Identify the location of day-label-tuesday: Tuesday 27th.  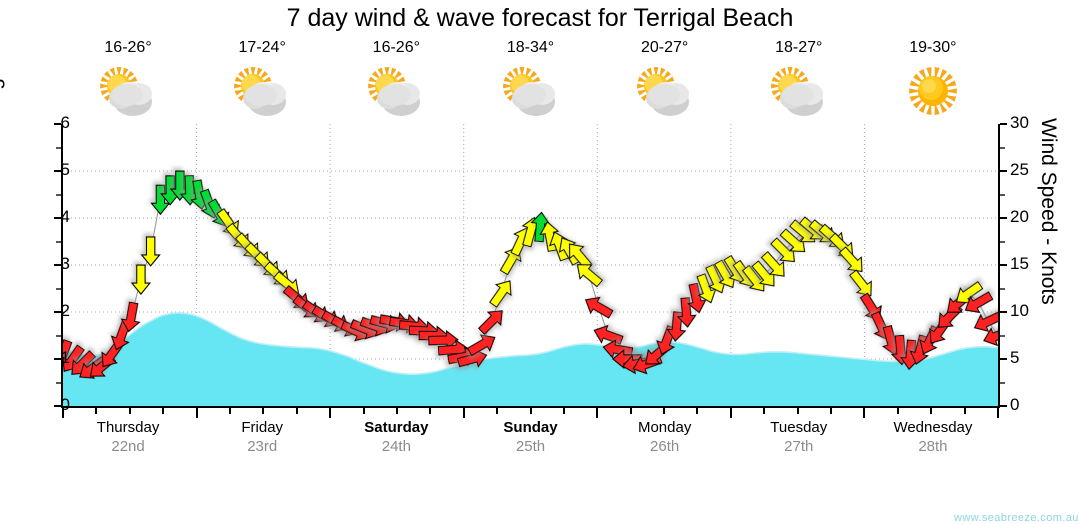
(799, 437).